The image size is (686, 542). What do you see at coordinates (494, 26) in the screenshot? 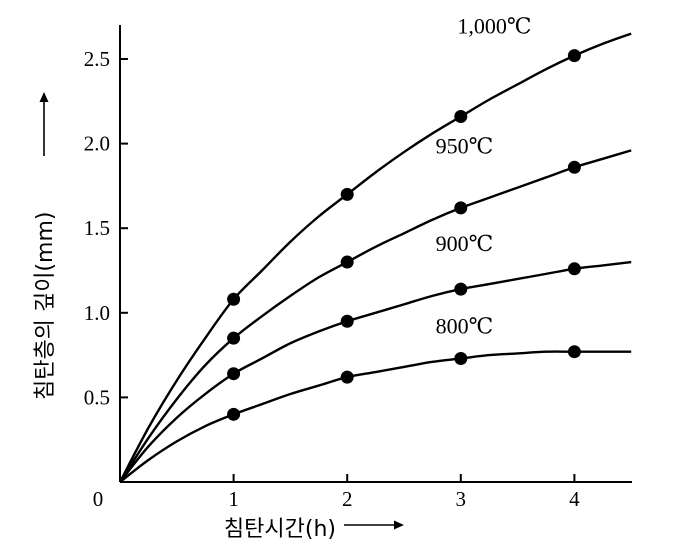
I see `series-label: 1,000℃` at bounding box center [494, 26].